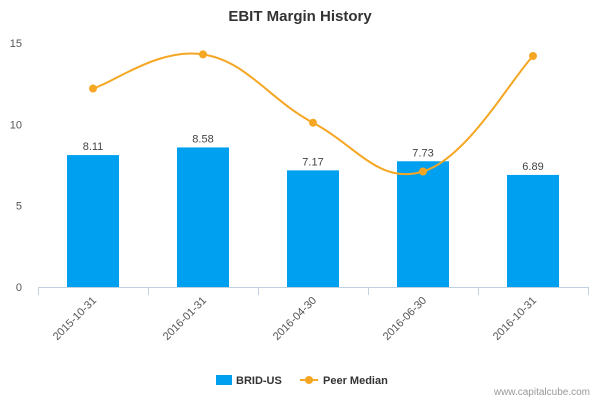 This screenshot has width=600, height=400. What do you see at coordinates (300, 16) in the screenshot?
I see `chart-title: EBIT Margin History` at bounding box center [300, 16].